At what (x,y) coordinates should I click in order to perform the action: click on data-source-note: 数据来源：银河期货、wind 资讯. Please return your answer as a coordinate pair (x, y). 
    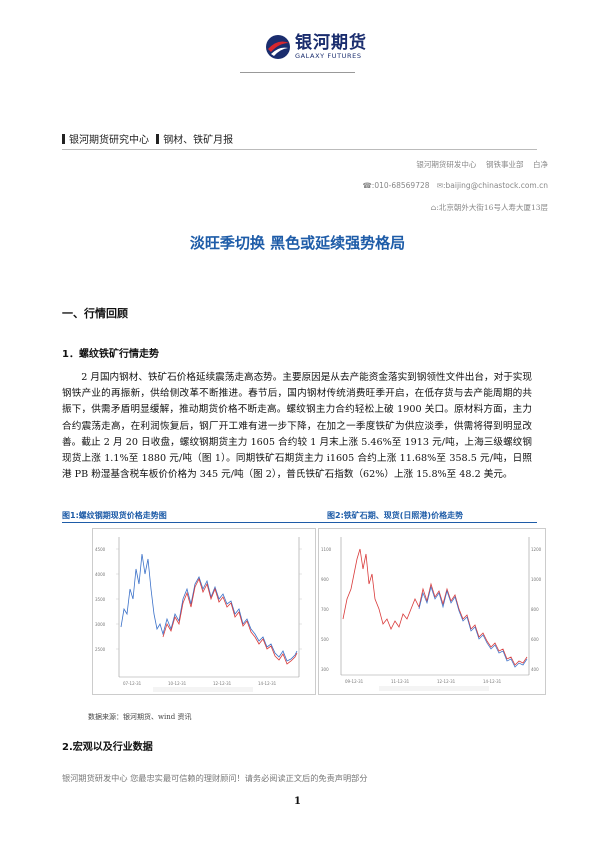
    Looking at the image, I should click on (140, 717).